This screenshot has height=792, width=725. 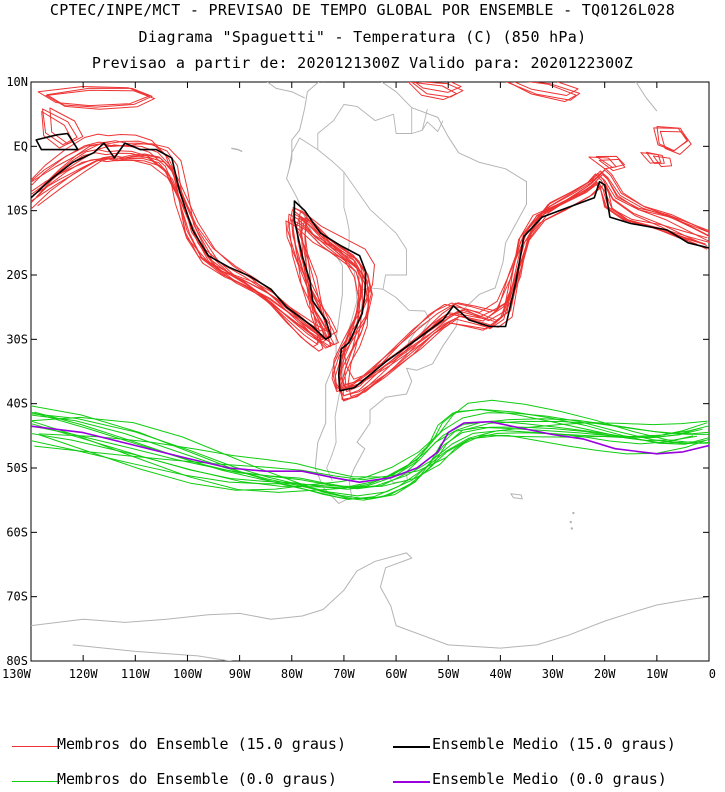 I want to click on lon-label-10W: 10W, so click(x=657, y=674).